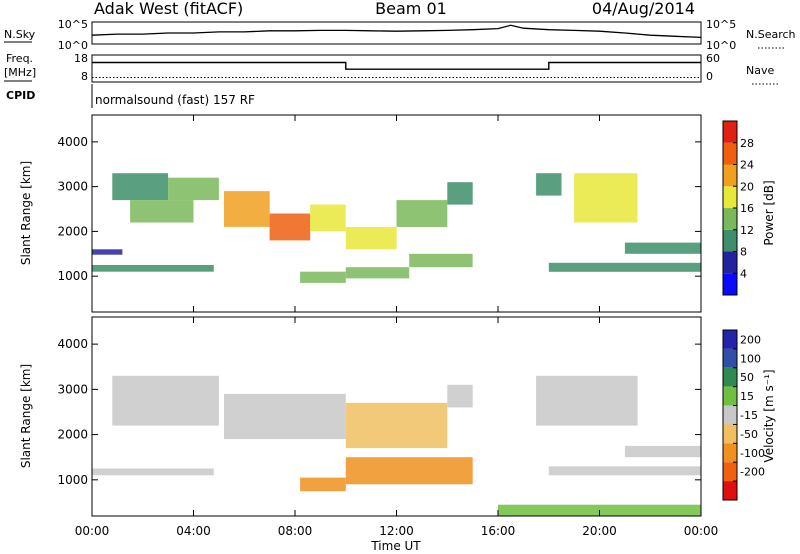  Describe the element at coordinates (713, 58) in the screenshot. I see `nave-tick-top: 60` at that location.